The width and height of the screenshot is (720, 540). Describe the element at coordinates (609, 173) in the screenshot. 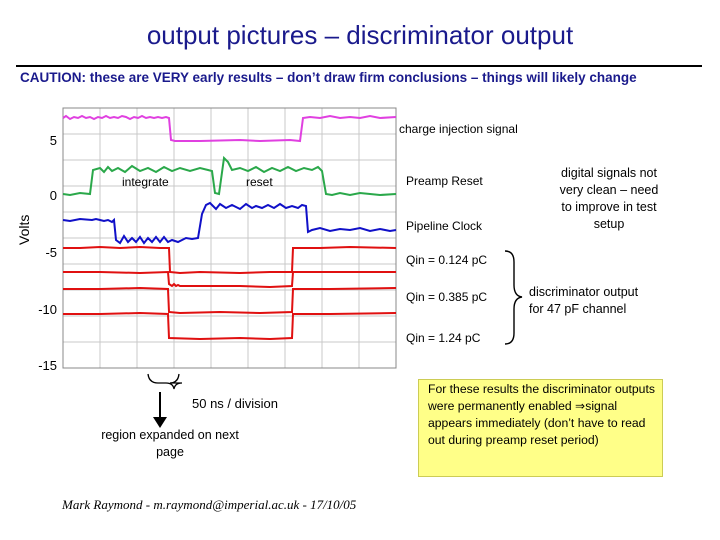

I see `digital-note-line-1: digital signals not` at that location.